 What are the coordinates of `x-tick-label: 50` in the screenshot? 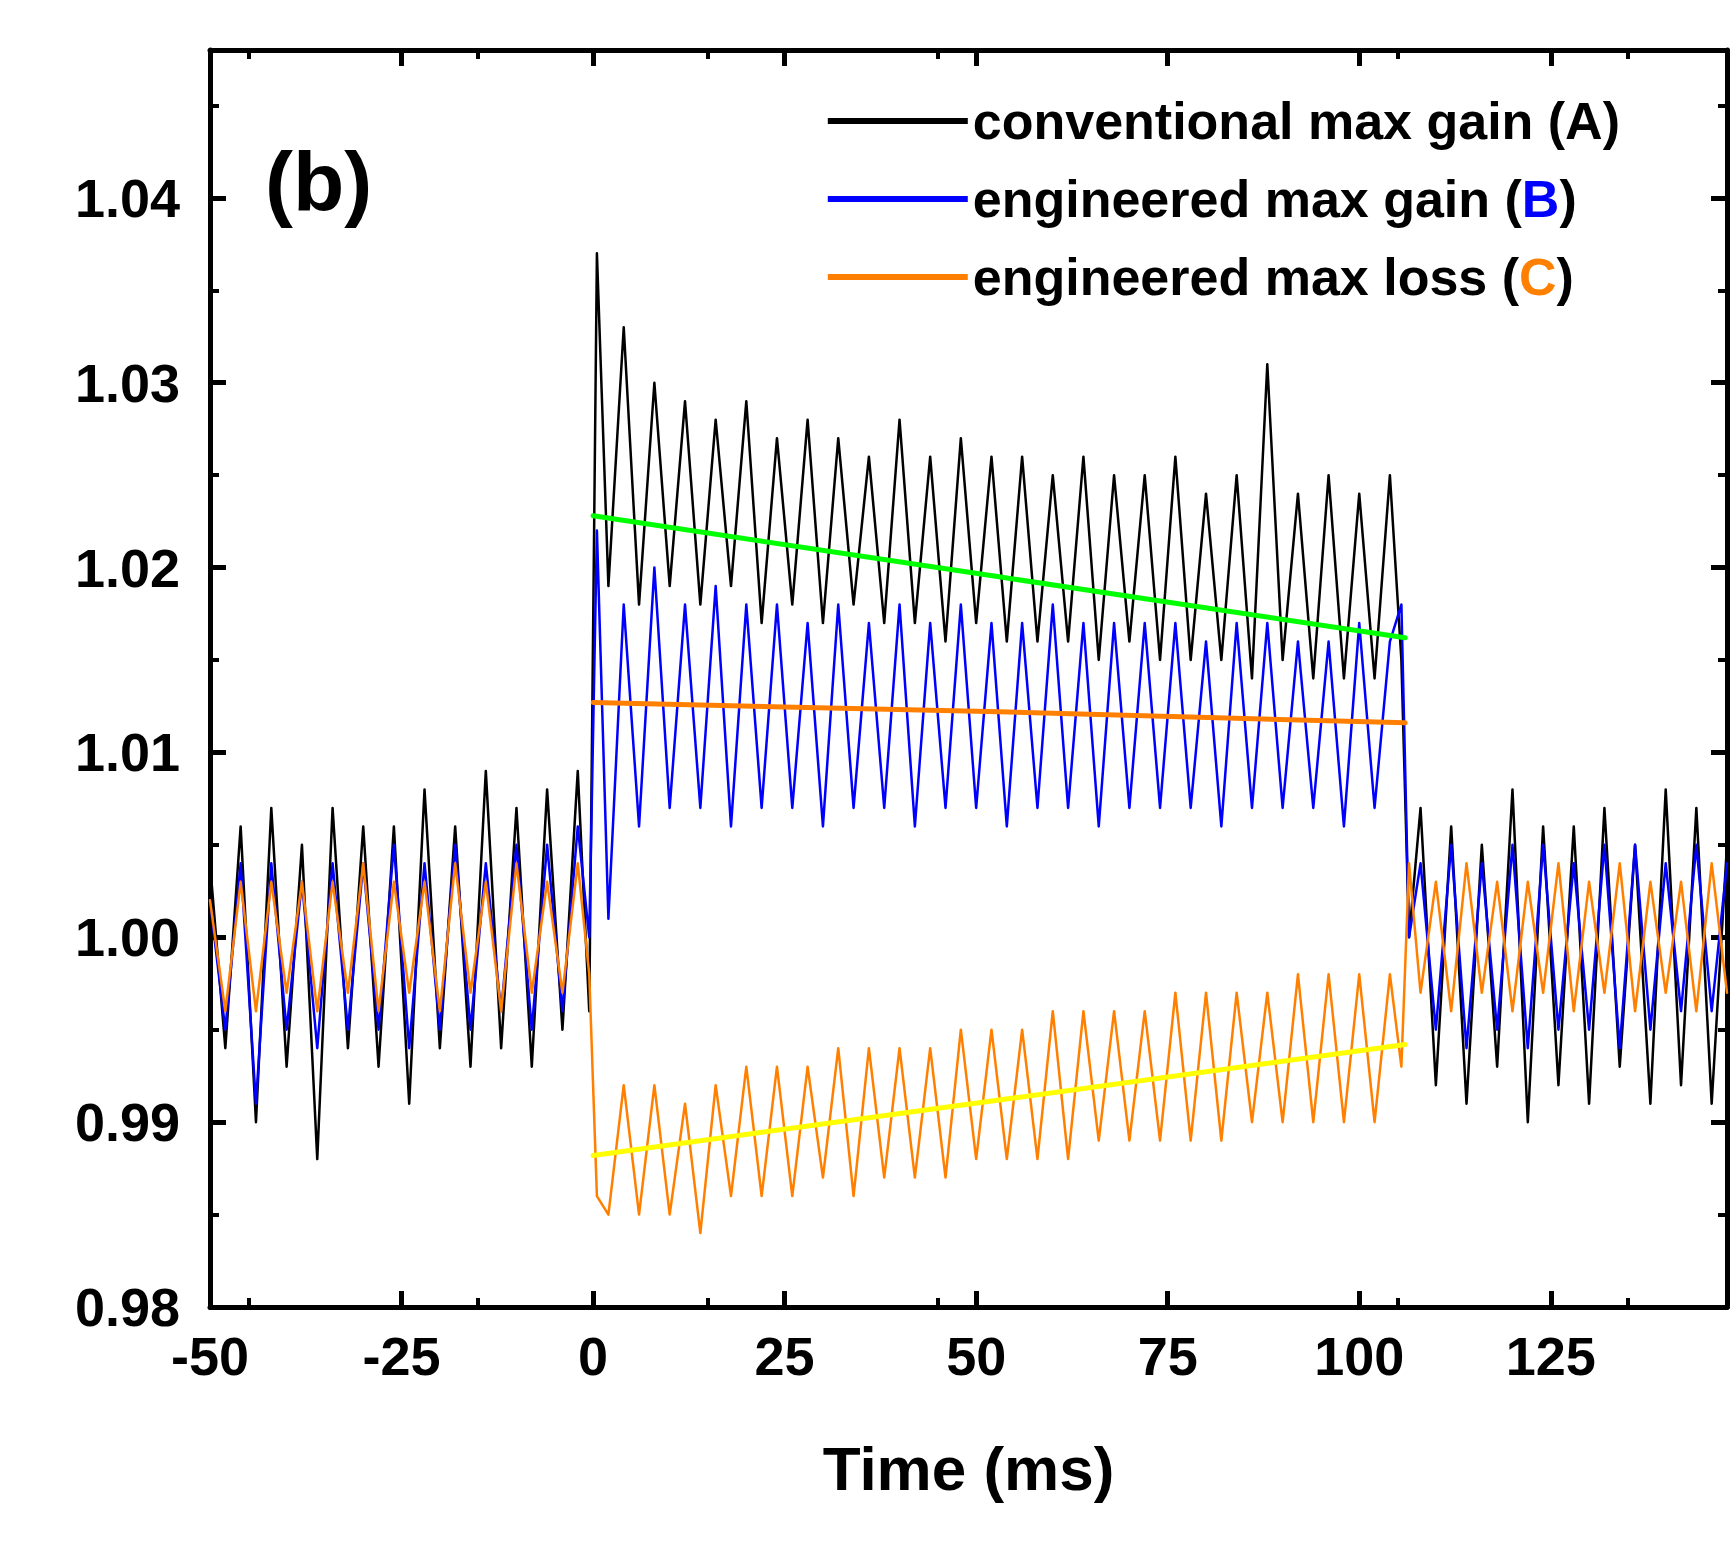 It's located at (976, 1356).